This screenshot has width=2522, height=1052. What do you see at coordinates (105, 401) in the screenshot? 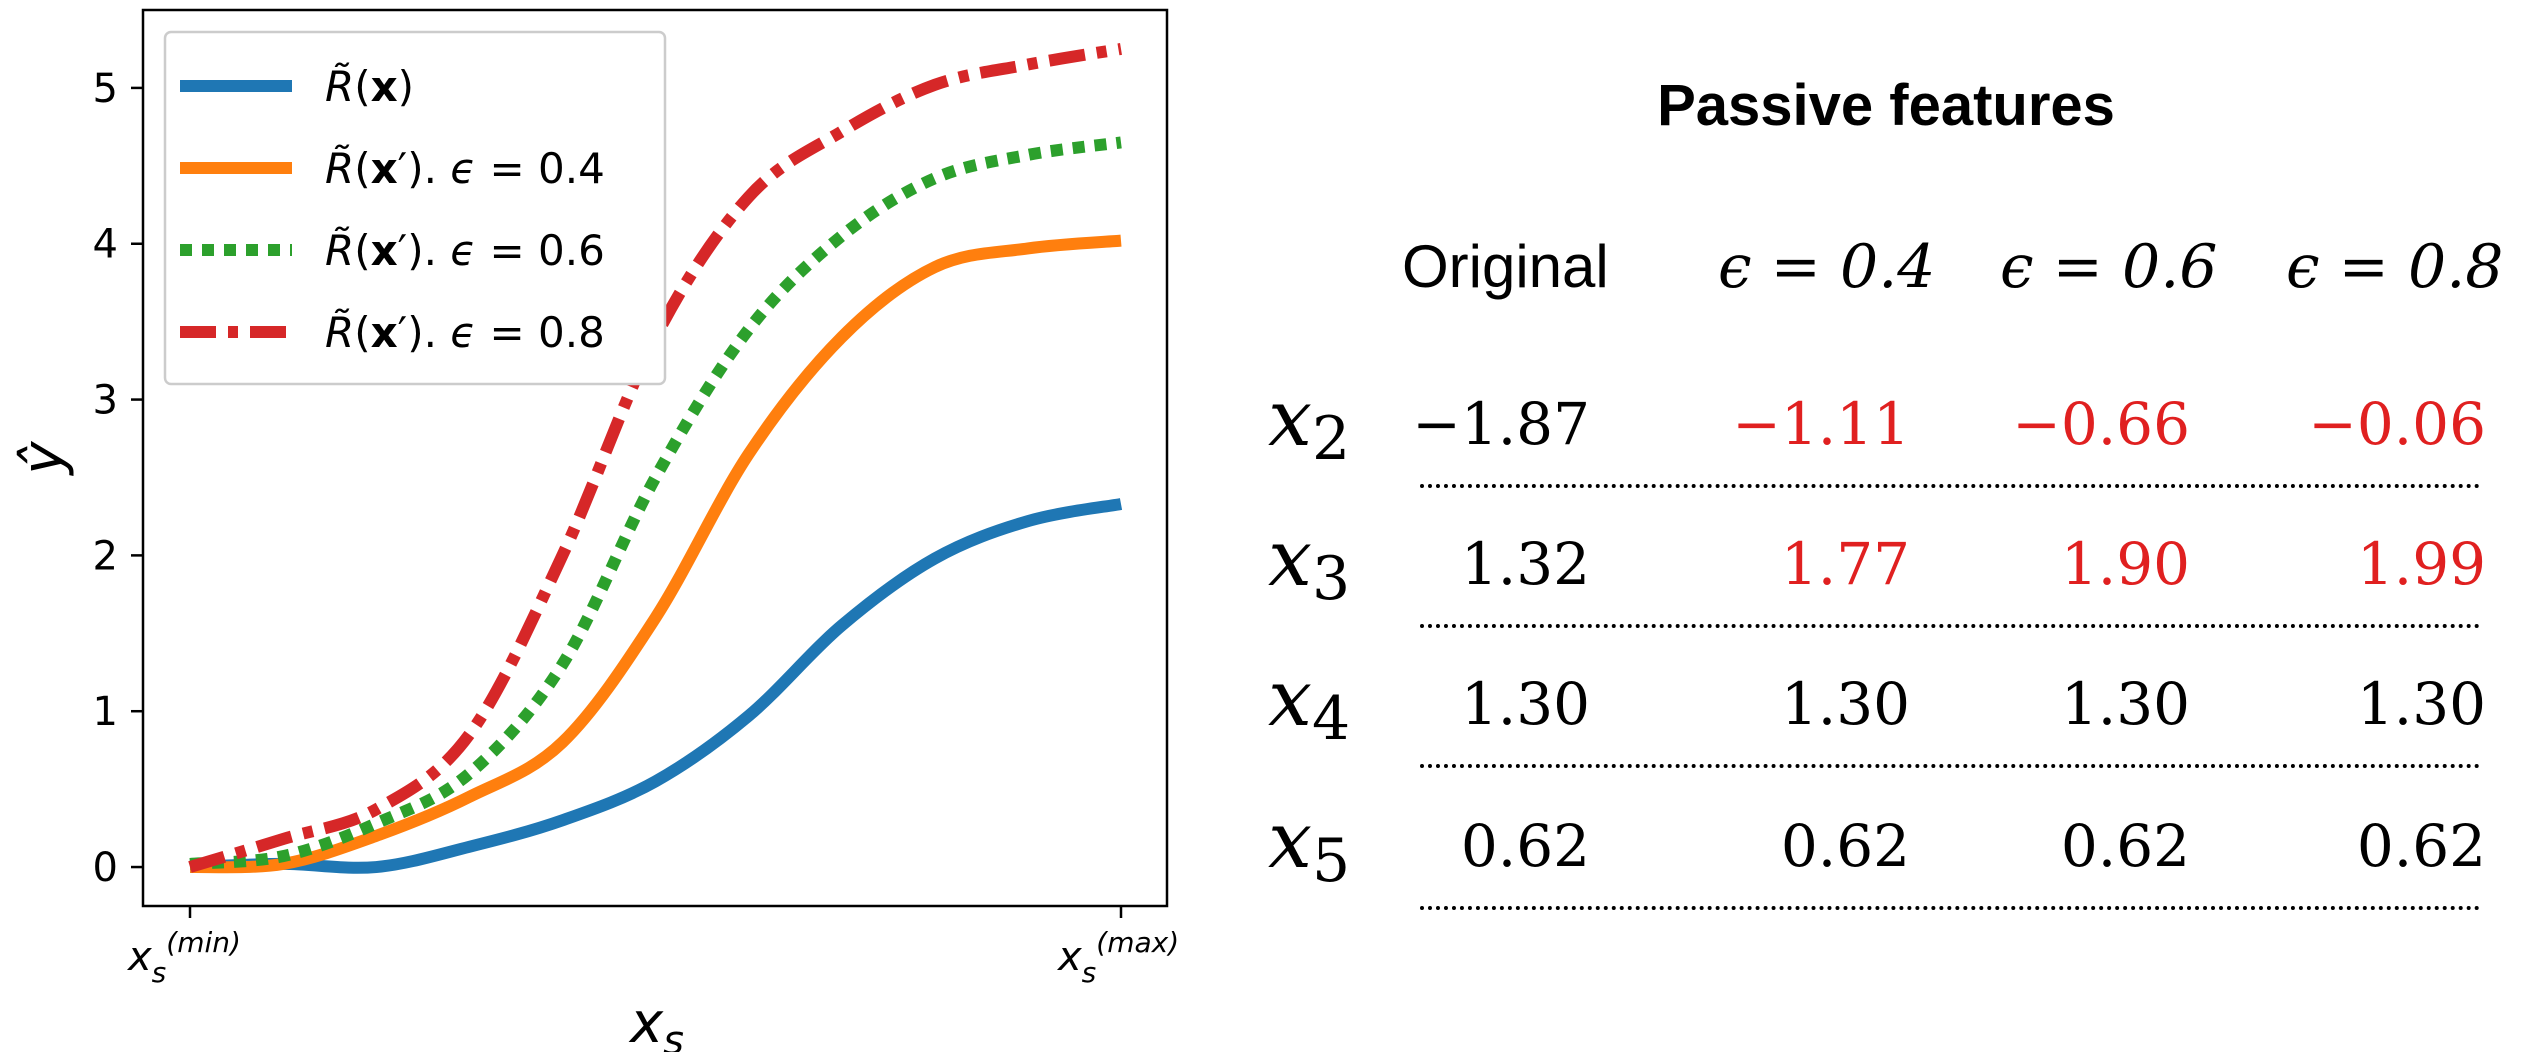
I see `y-tick-label-3: 3` at bounding box center [105, 401].